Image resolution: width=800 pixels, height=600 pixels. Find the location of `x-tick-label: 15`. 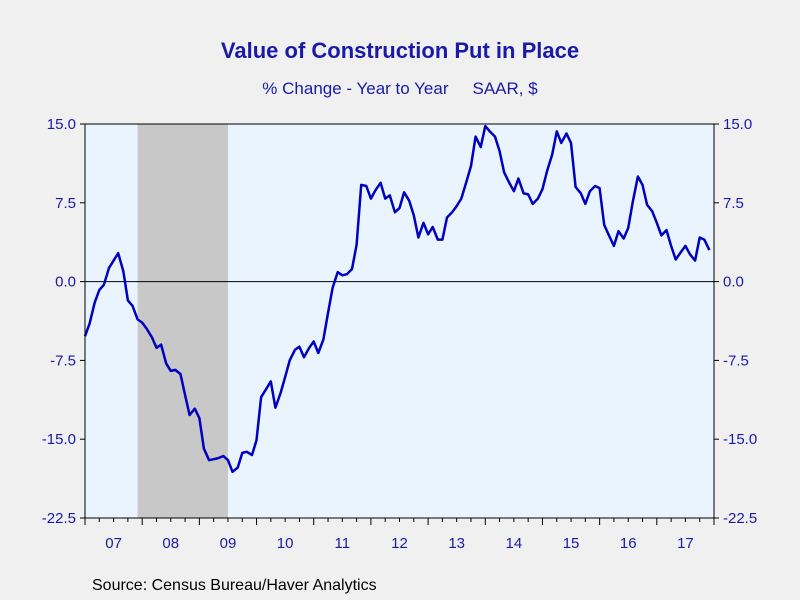

x-tick-label: 15 is located at coordinates (571, 543).